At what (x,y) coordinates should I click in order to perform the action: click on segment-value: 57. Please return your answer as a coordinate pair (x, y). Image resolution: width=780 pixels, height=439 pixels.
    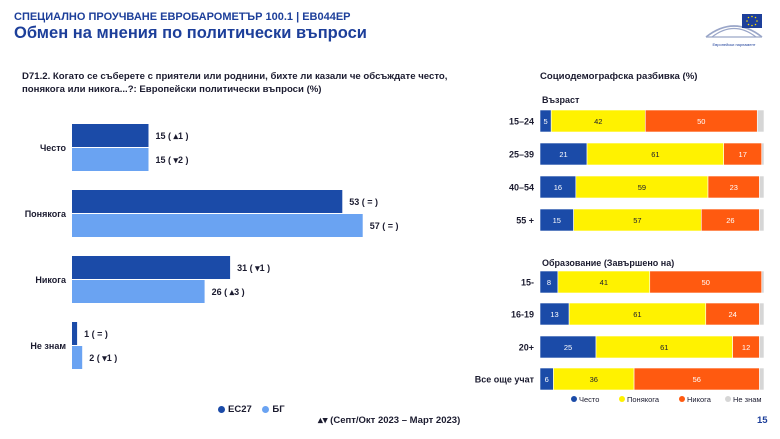
    Looking at the image, I should click on (637, 220).